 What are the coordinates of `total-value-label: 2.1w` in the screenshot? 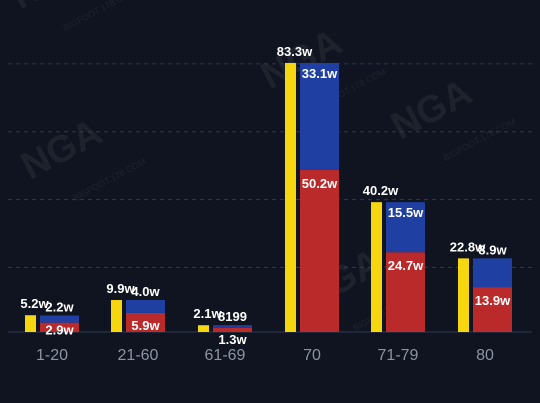 It's located at (207, 313).